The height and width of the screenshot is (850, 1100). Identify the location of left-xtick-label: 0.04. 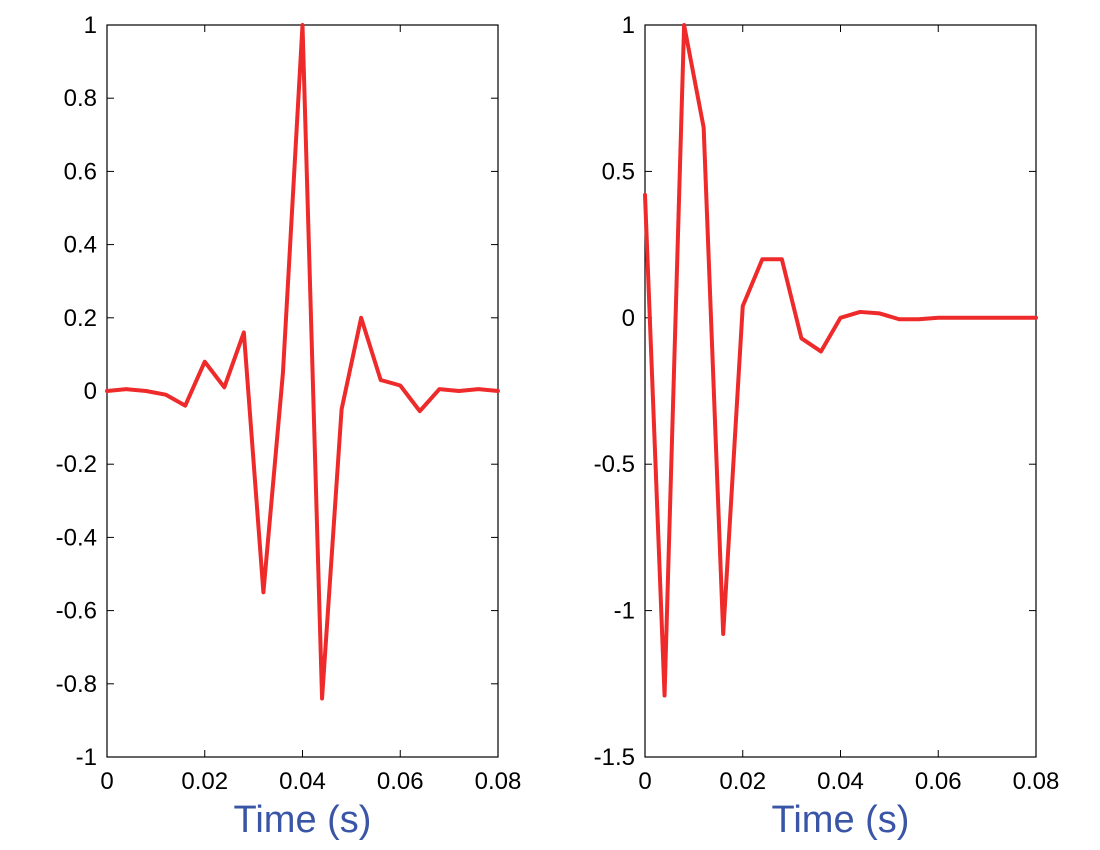
(302, 781).